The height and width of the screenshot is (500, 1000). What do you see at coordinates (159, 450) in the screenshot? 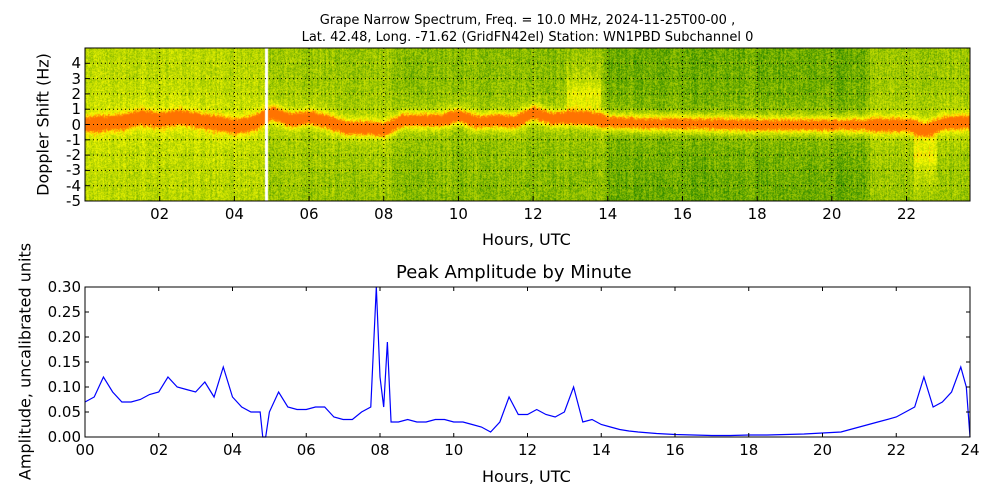
I see `amplitude-xtick-label: 02` at bounding box center [159, 450].